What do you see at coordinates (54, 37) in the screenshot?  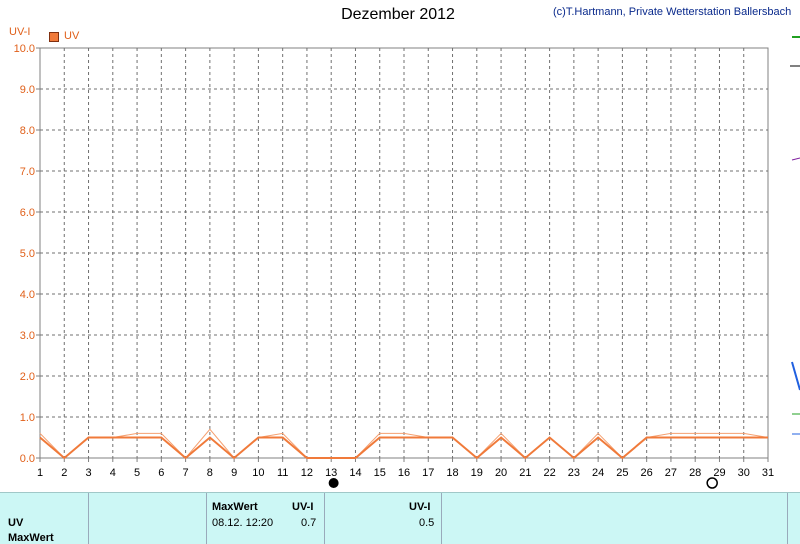 I see `legend-swatch-uv` at bounding box center [54, 37].